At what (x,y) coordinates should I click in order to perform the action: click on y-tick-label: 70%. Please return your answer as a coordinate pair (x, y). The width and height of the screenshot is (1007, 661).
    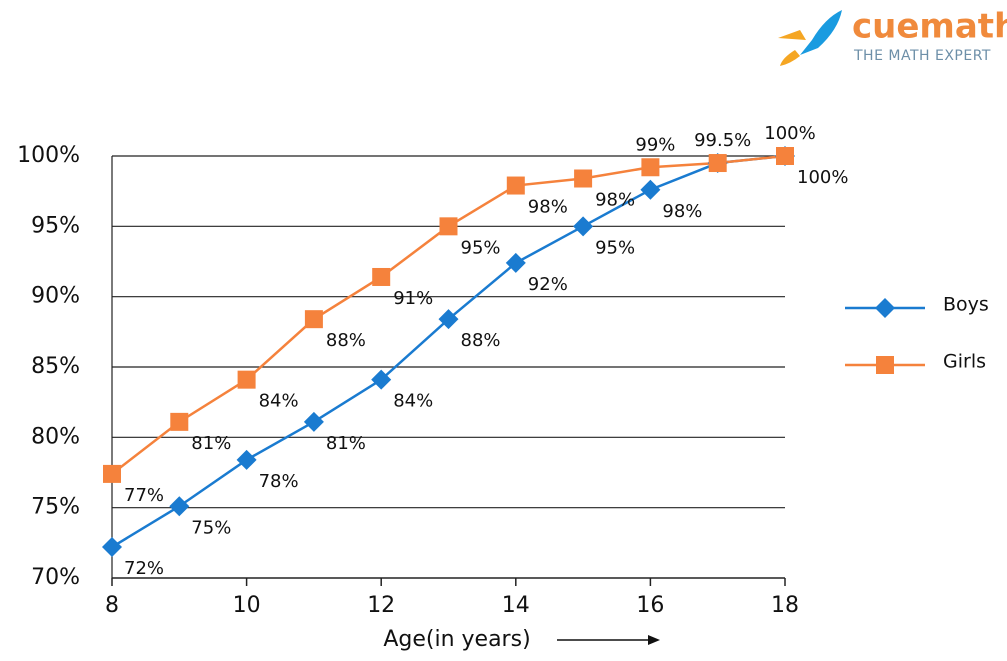
    Looking at the image, I should click on (55, 577).